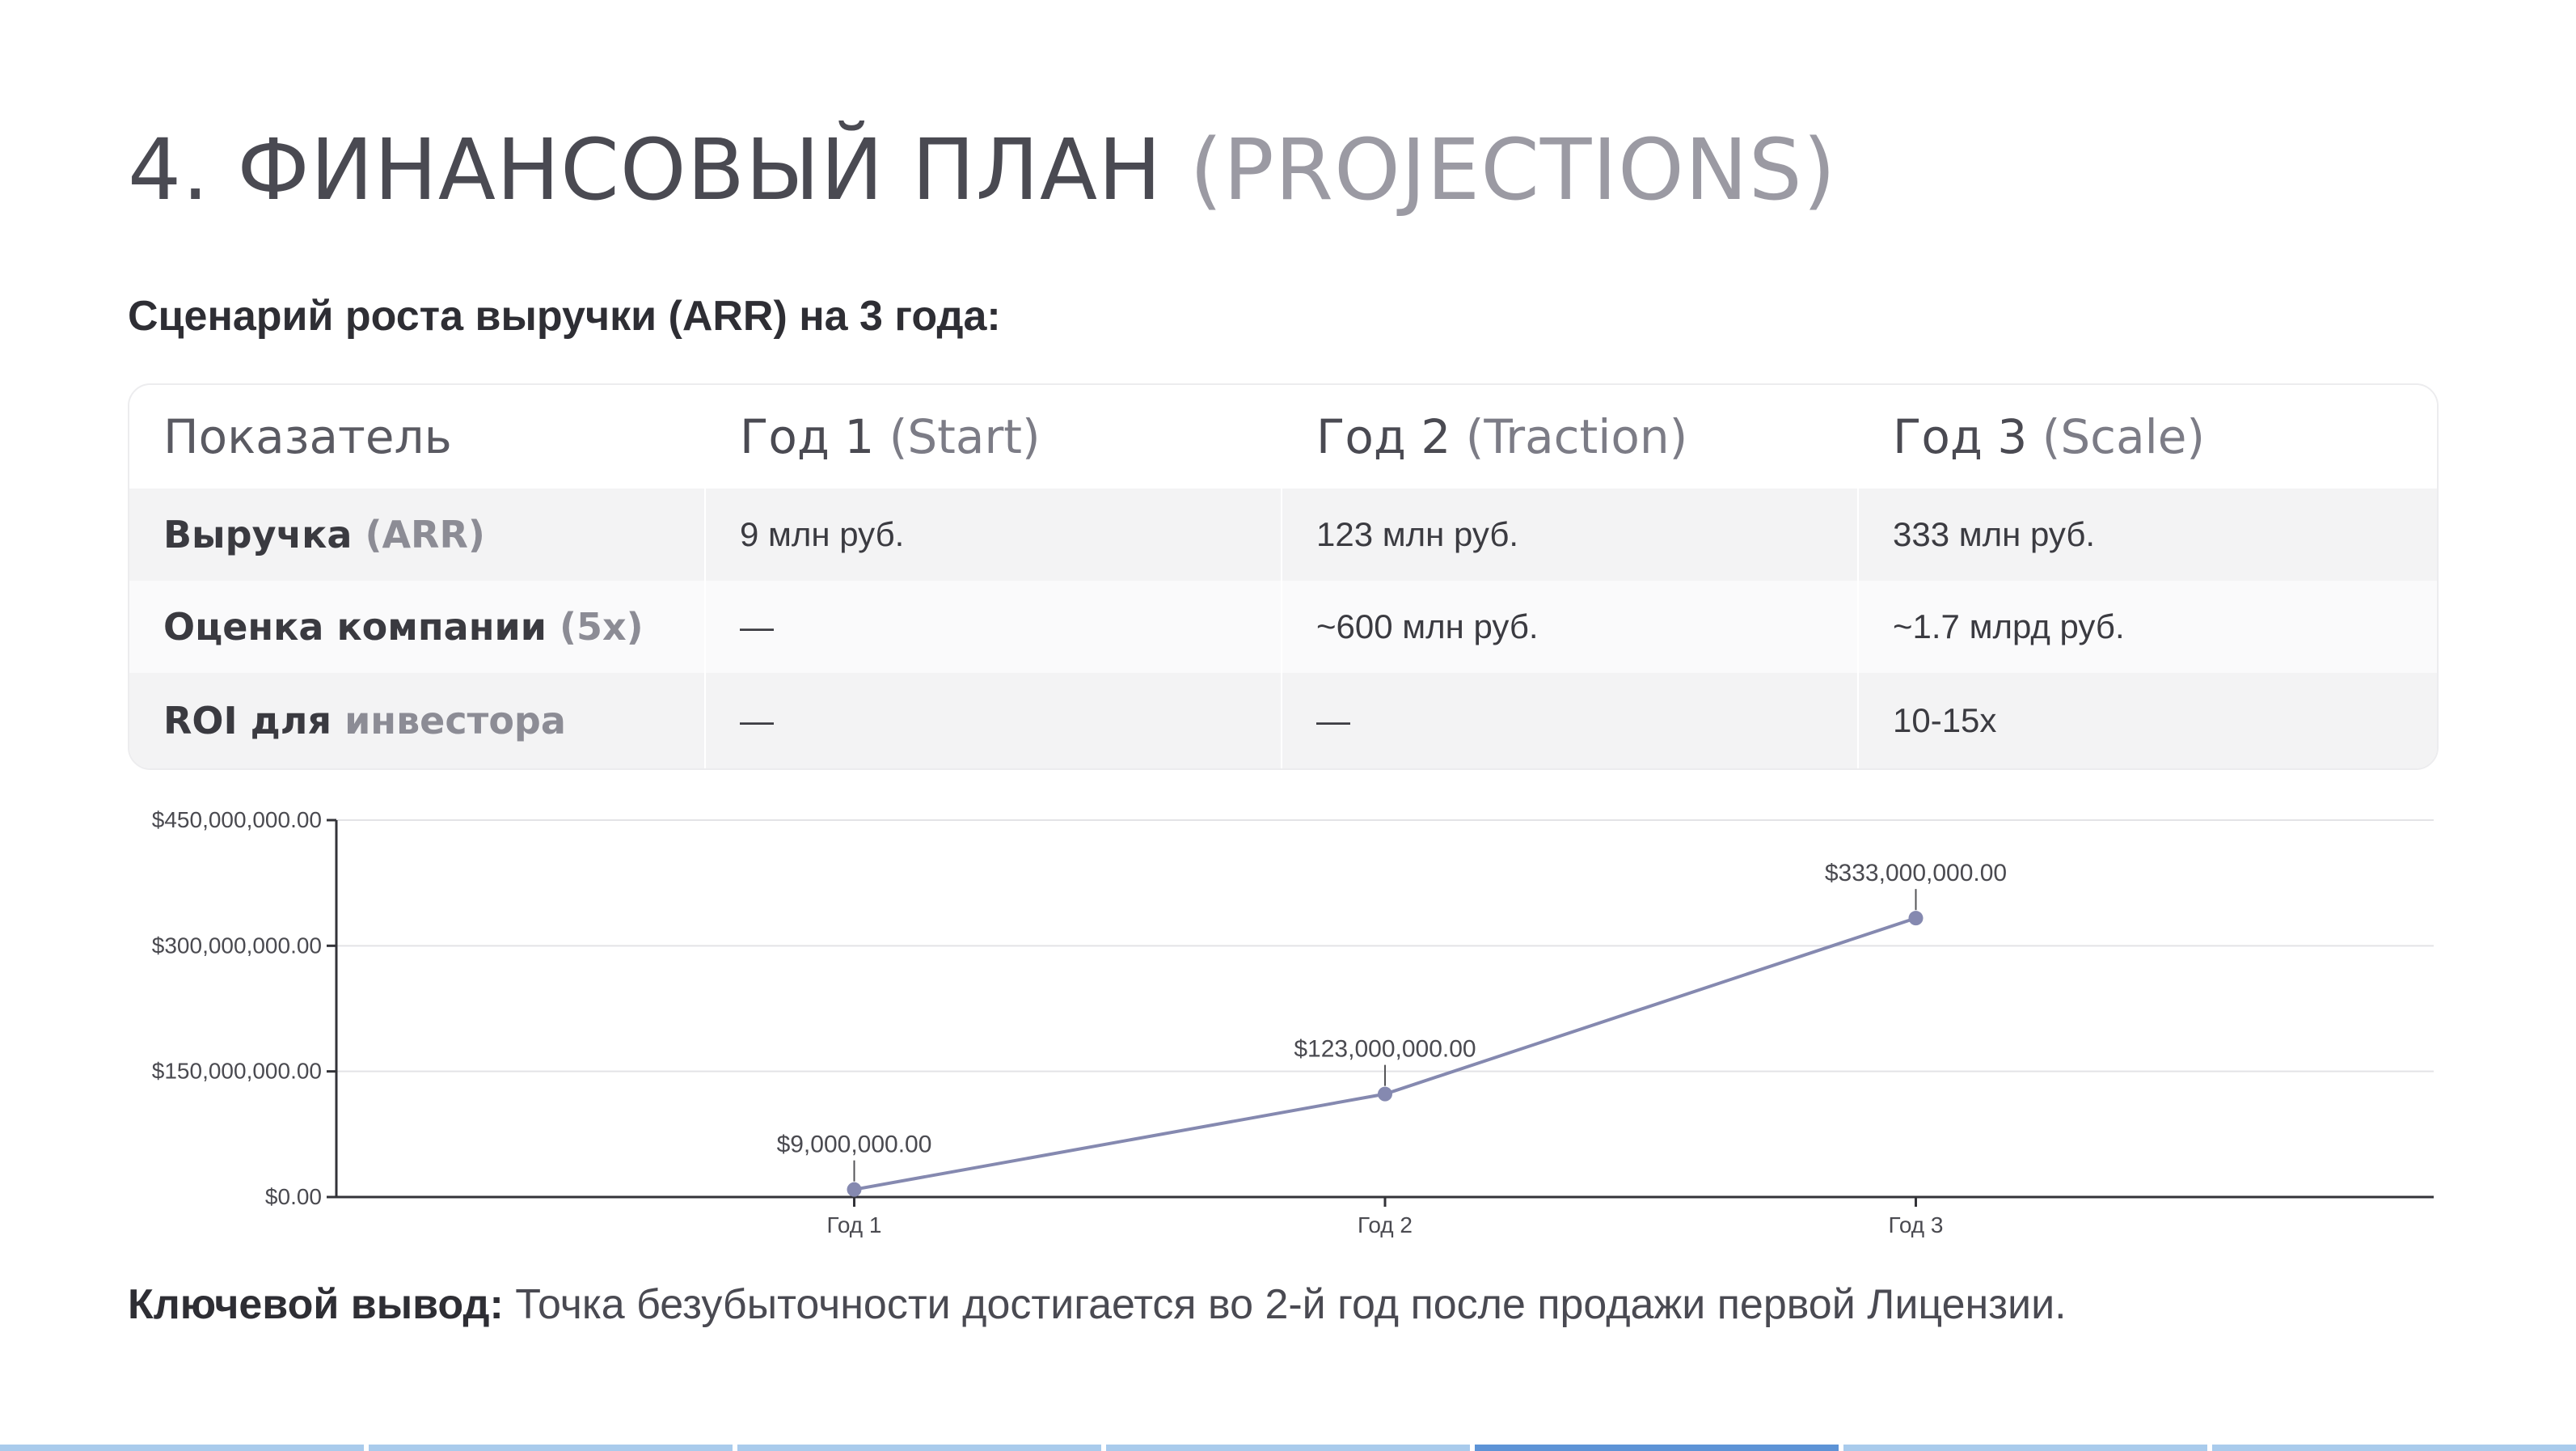  I want to click on row-label-main: ROI для, so click(247, 720).